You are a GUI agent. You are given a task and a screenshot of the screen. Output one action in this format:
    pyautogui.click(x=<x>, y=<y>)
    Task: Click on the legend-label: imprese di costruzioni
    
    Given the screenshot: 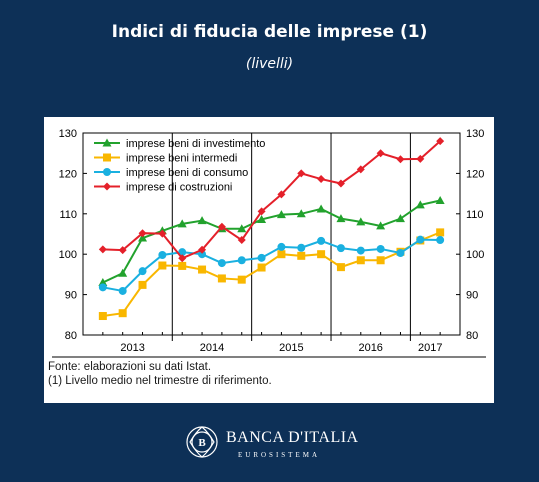 What is the action you would take?
    pyautogui.click(x=179, y=188)
    